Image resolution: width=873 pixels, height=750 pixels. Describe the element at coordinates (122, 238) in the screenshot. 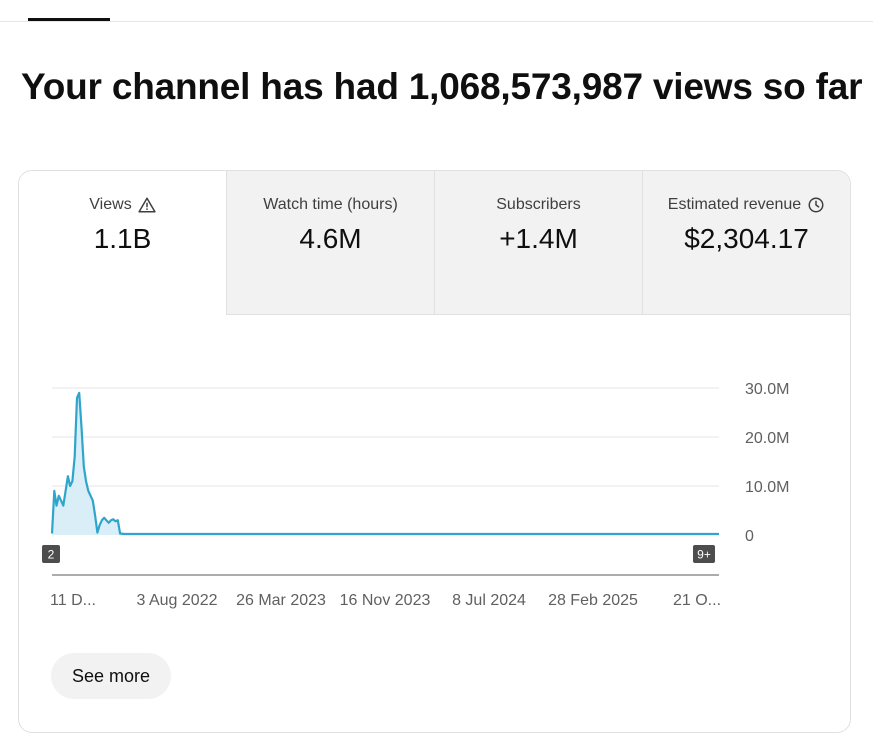

I see `metric-value: 1.1B` at that location.